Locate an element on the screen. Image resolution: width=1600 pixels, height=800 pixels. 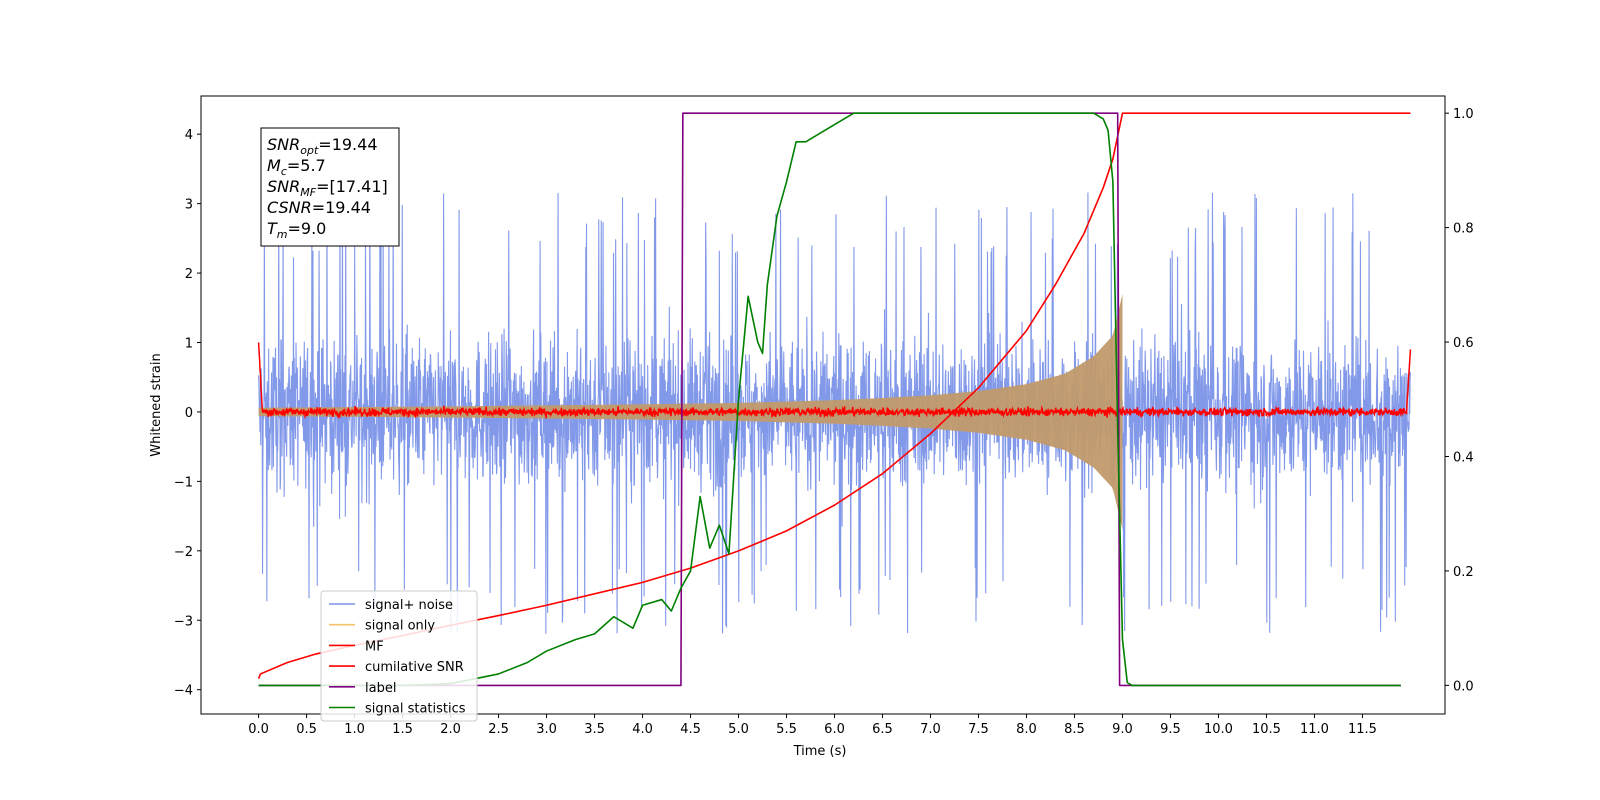
x-tick-label: 0.0 is located at coordinates (258, 729).